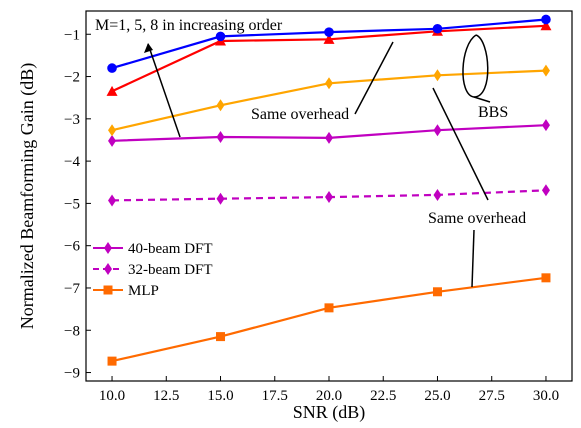 The height and width of the screenshot is (428, 581). What do you see at coordinates (72, 204) in the screenshot?
I see `y-tick-label: −5` at bounding box center [72, 204].